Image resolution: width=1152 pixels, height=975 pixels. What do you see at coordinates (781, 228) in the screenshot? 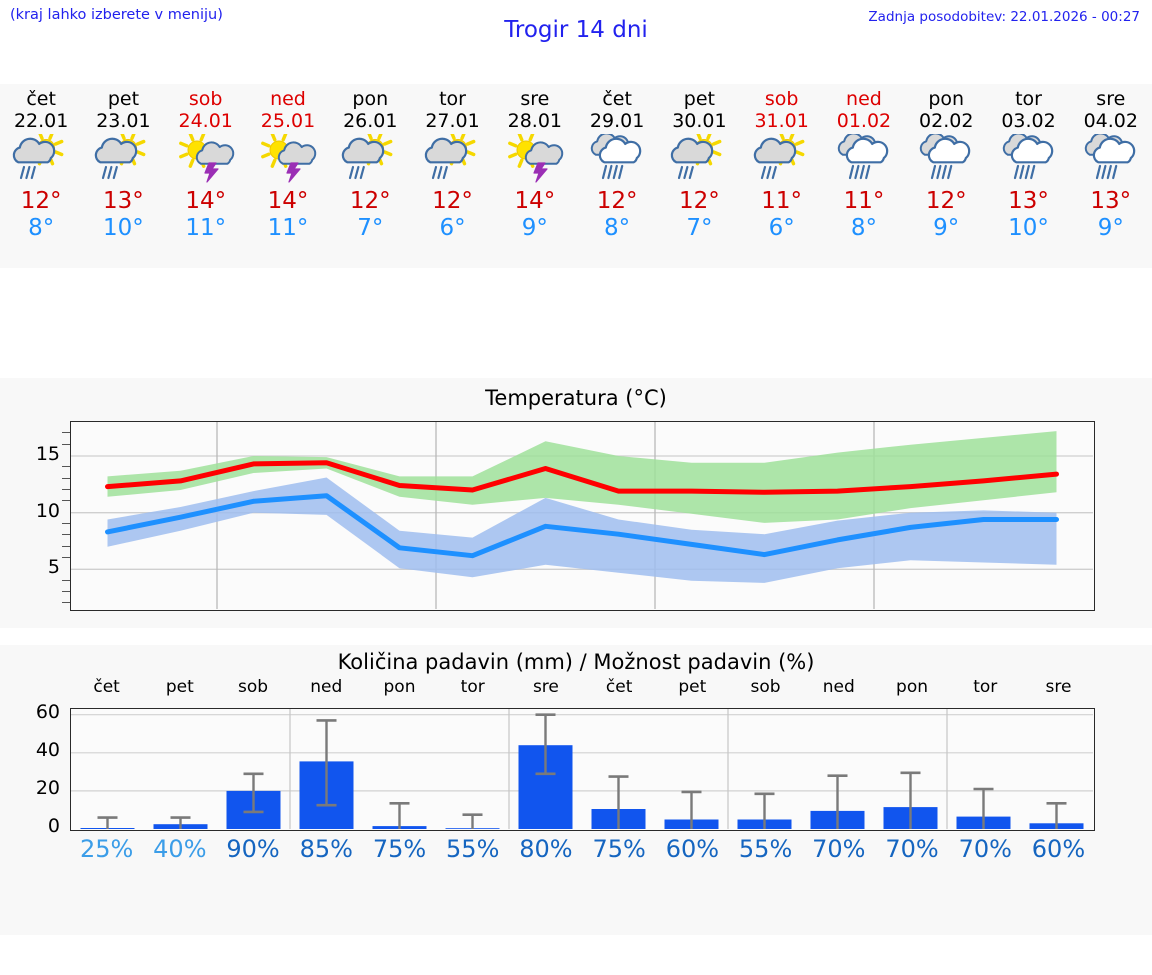
I see `day-temp-min: 6°` at bounding box center [781, 228].